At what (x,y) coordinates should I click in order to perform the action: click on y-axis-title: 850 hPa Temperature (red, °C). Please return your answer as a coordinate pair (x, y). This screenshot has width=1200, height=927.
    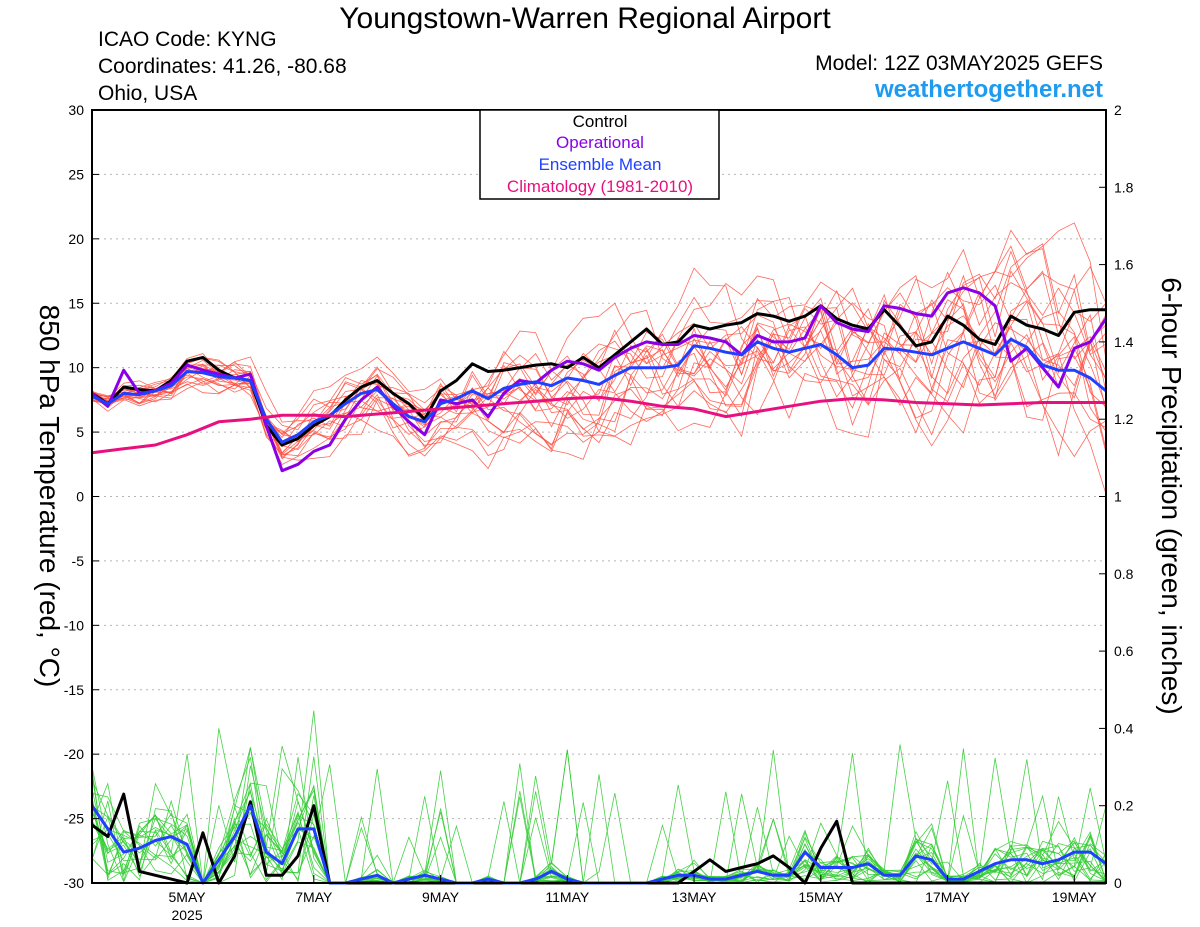
    Looking at the image, I should click on (49, 496).